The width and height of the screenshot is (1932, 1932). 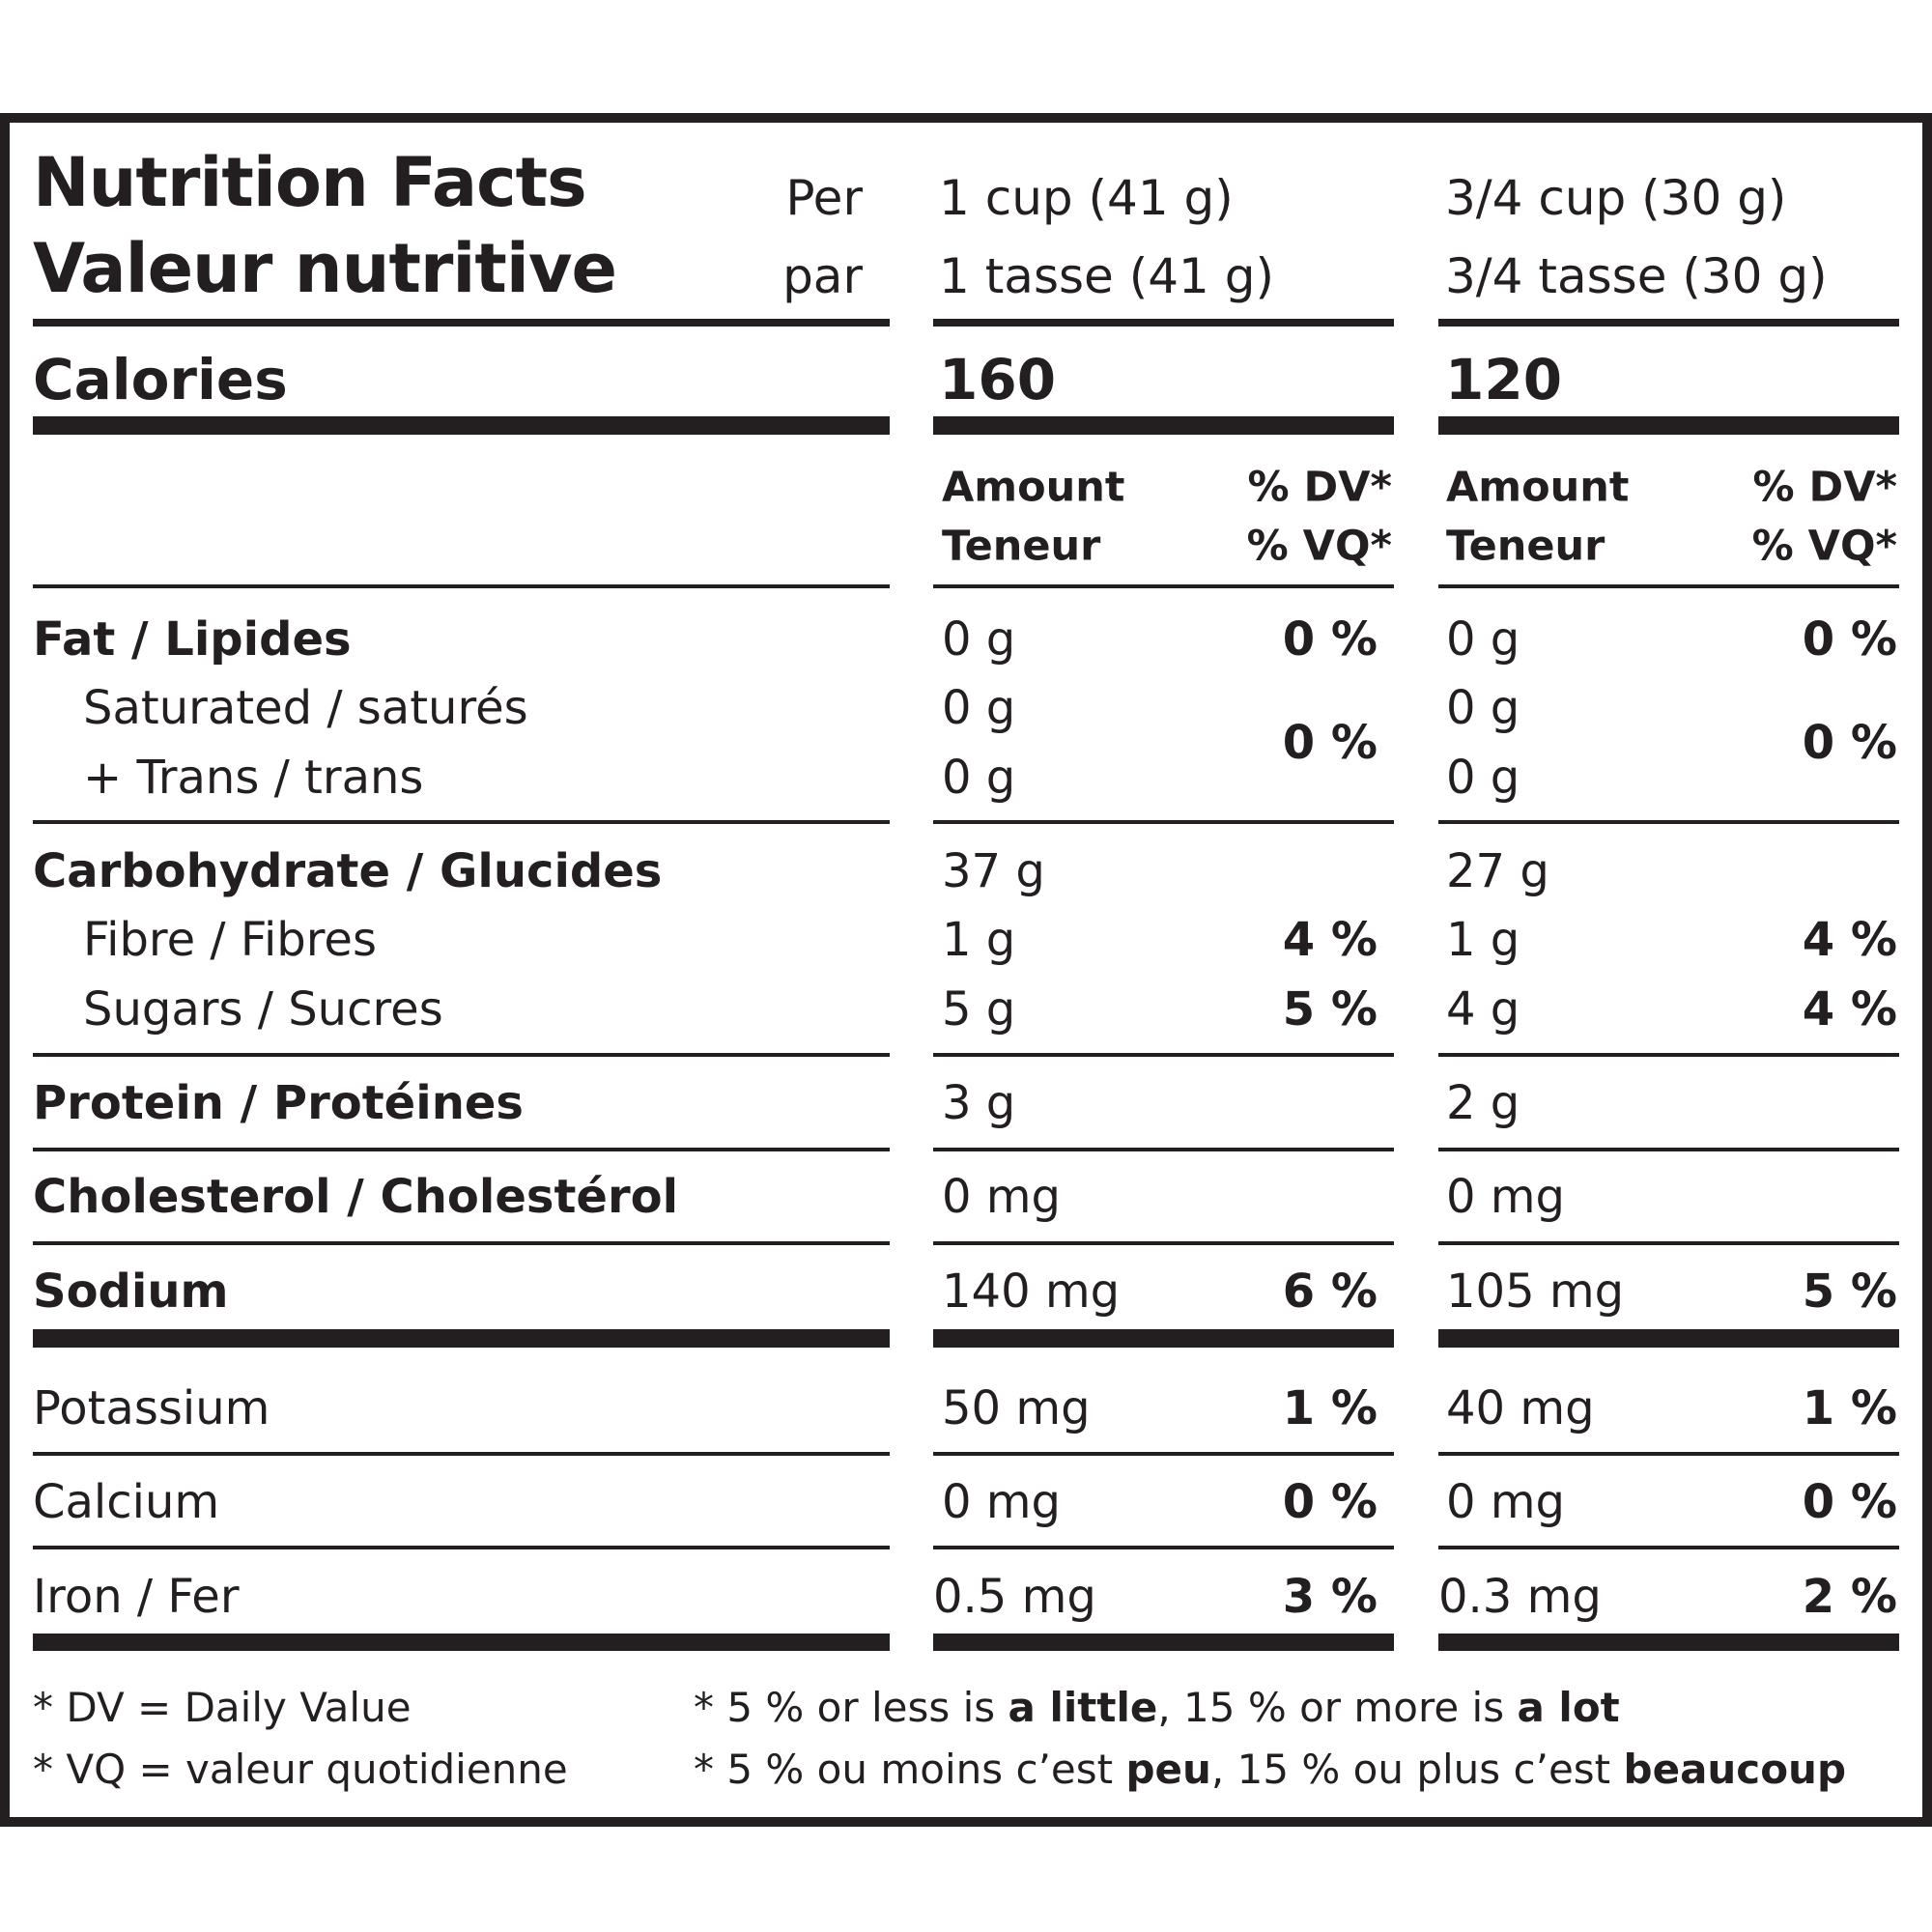 What do you see at coordinates (1106, 276) in the screenshot?
I see `serving1-fr: 1 tasse (41 g)` at bounding box center [1106, 276].